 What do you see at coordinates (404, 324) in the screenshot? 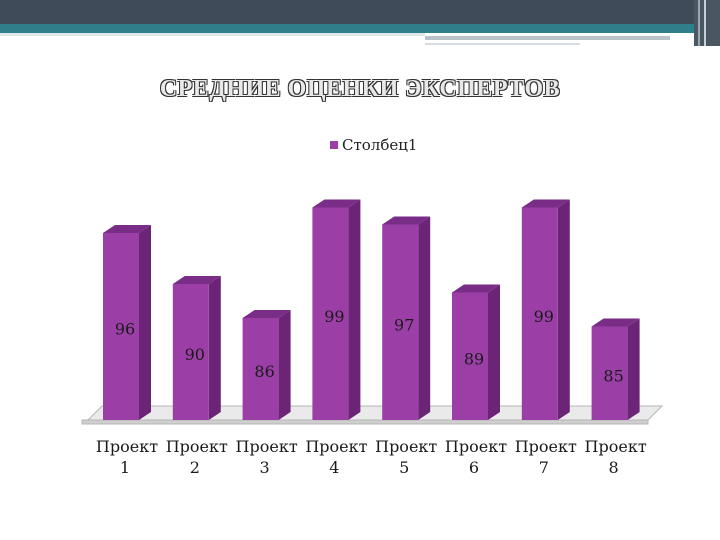
I see `data-label: 97` at bounding box center [404, 324].